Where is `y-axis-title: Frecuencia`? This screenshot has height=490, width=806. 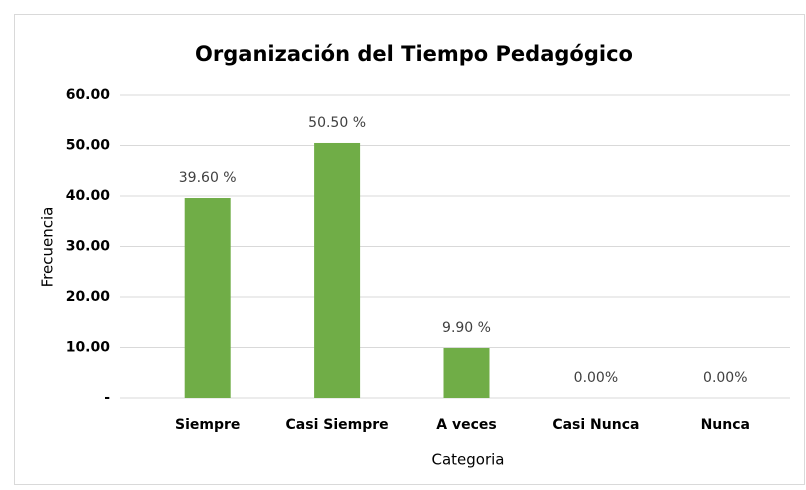 y-axis-title: Frecuencia is located at coordinates (48, 247).